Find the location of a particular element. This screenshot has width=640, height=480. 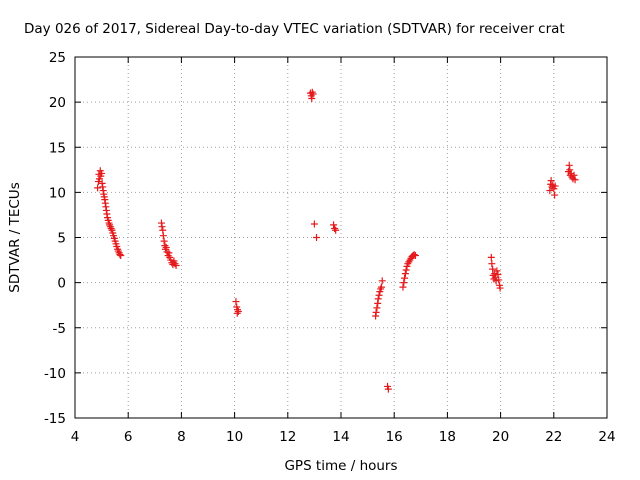

y-tick-label: 15 is located at coordinates (57, 148).